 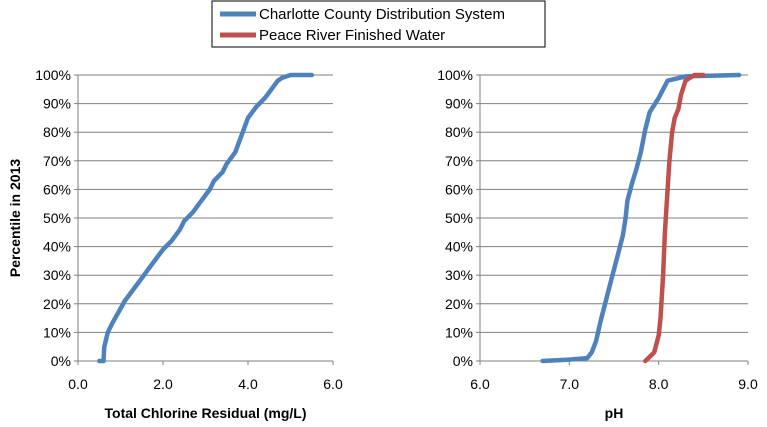 I want to click on ph-y-tick-label: 50%, so click(x=459, y=218).